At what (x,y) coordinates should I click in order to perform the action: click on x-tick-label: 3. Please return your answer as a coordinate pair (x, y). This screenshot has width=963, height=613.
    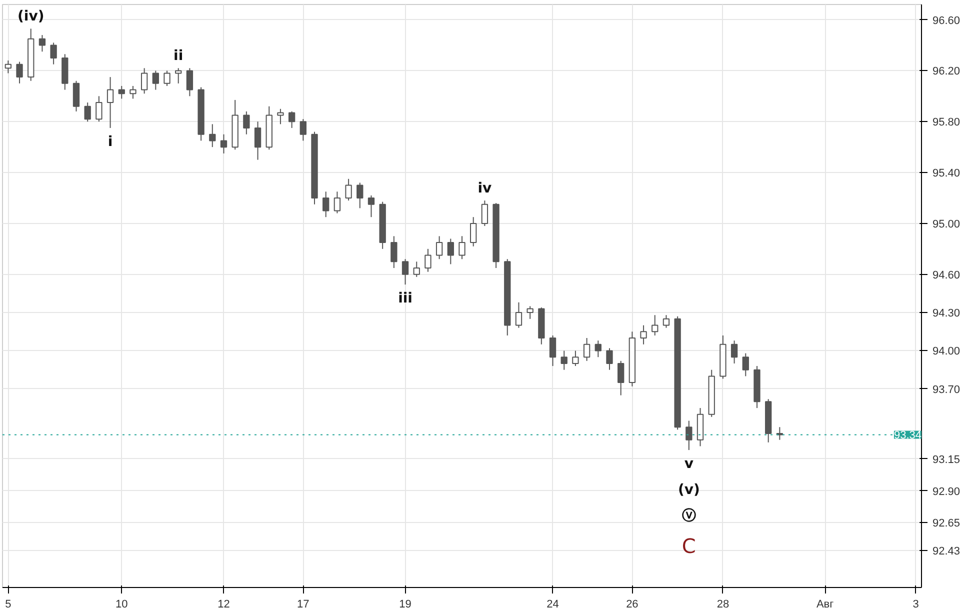
    Looking at the image, I should click on (915, 604).